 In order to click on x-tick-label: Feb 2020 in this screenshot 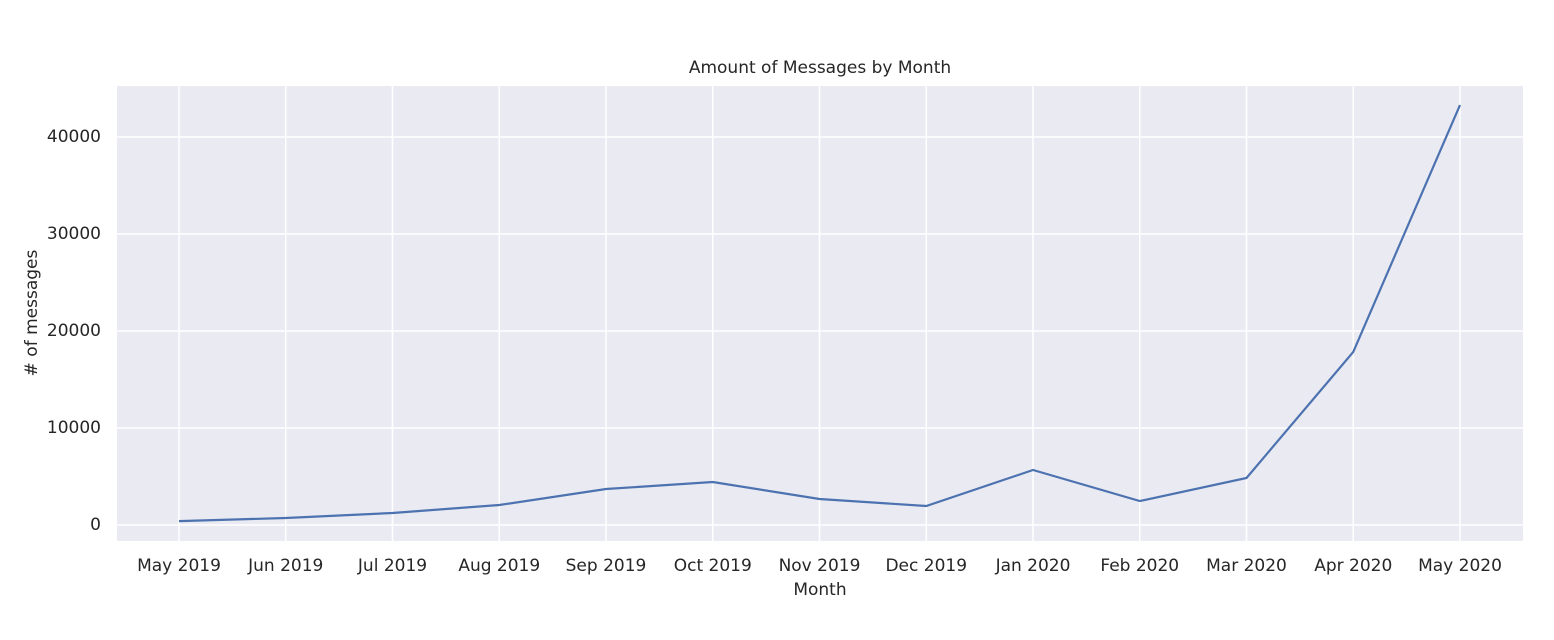, I will do `click(1139, 566)`.